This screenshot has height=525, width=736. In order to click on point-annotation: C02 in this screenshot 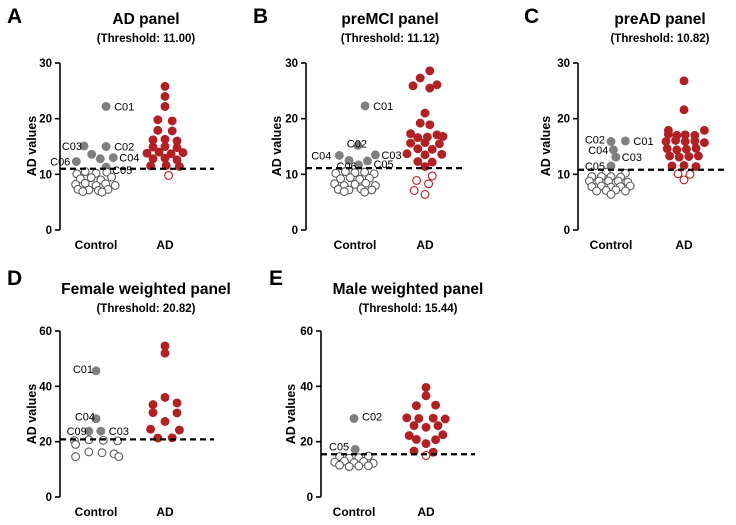, I will do `click(595, 140)`.